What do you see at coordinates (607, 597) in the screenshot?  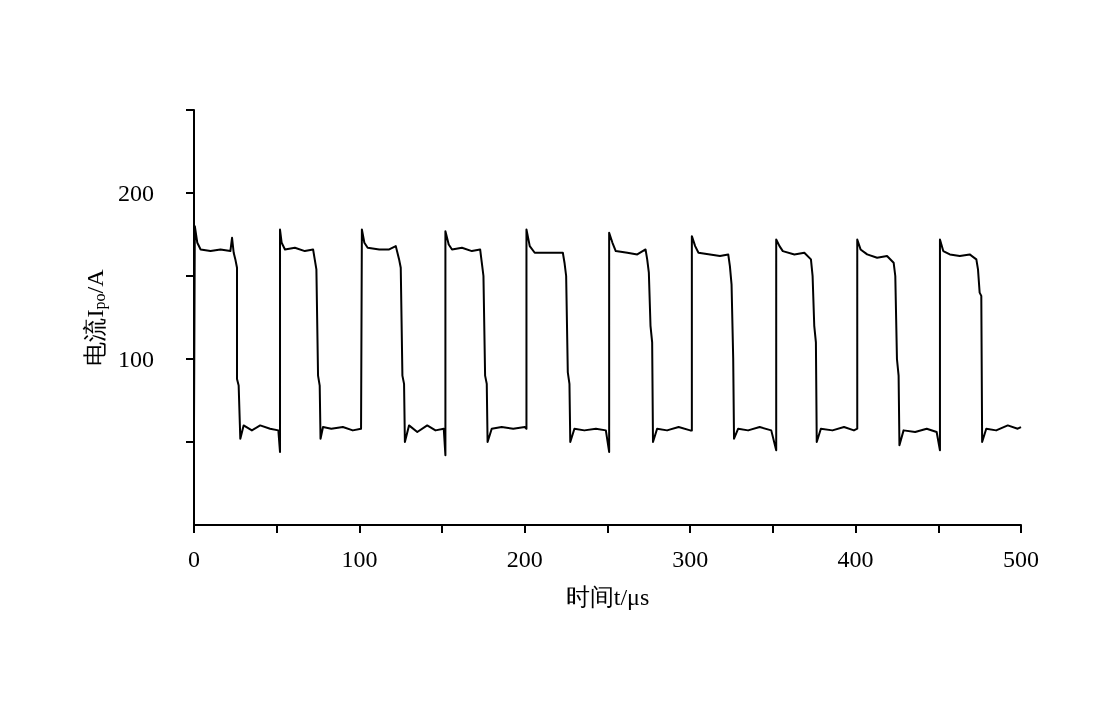 I see `x-axis-title: 时间t/μs` at bounding box center [607, 597].